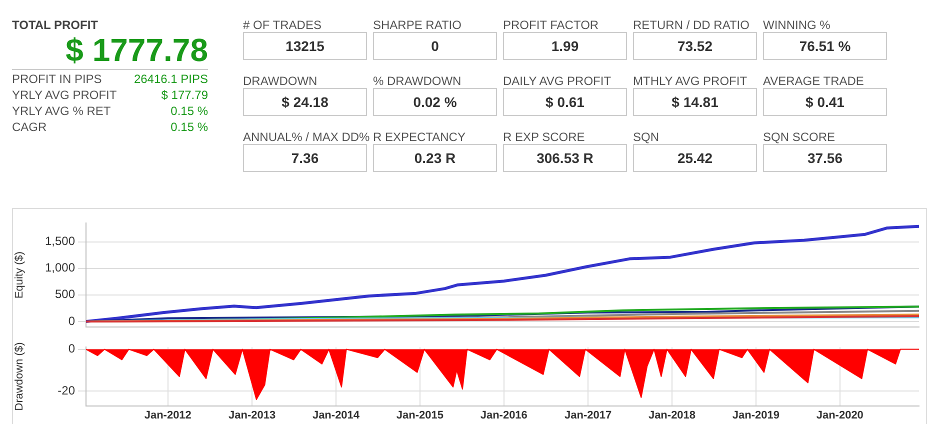  I want to click on x-tick-label: Jan-2015, so click(420, 415).